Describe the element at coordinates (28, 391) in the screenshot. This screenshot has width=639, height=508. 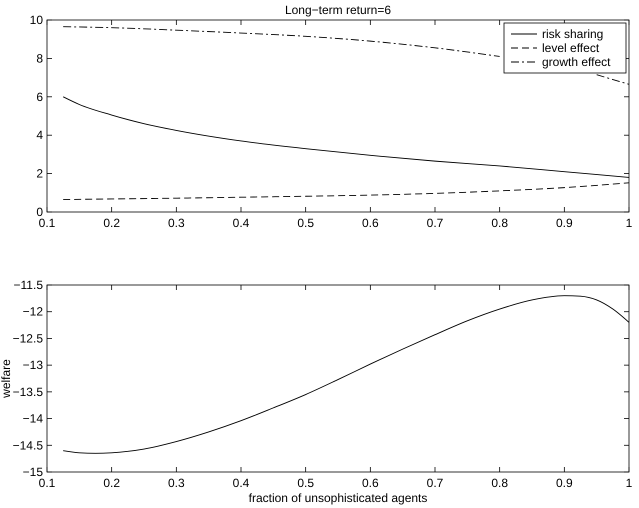
I see `y-tick-label: −13.5` at that location.